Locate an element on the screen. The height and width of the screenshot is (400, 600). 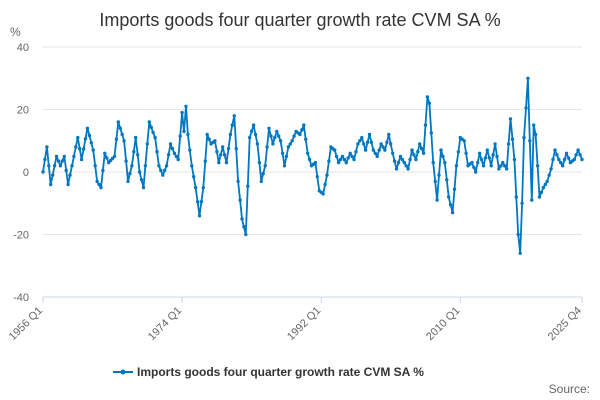
y-tick-label: -40 is located at coordinates (21, 298).